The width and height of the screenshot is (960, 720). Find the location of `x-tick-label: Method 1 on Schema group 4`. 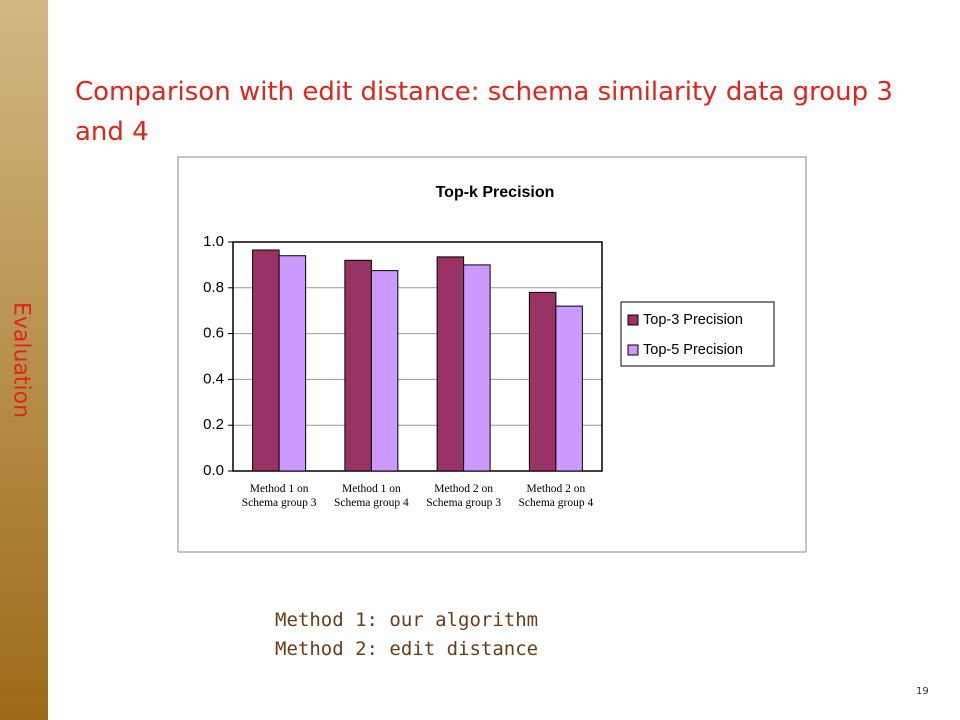

x-tick-label: Method 1 on Schema group 4 is located at coordinates (371, 496).